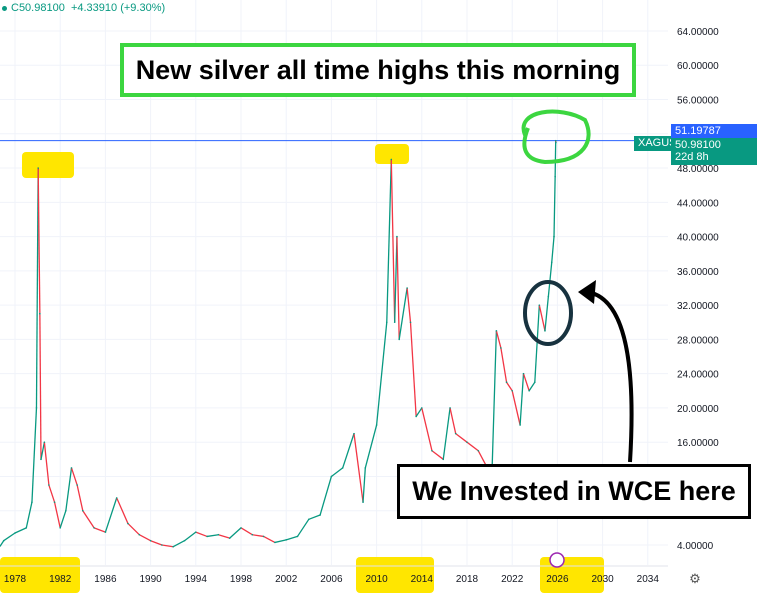 Image resolution: width=761 pixels, height=595 pixels. I want to click on last-price-tag: 50.98100, so click(714, 145).